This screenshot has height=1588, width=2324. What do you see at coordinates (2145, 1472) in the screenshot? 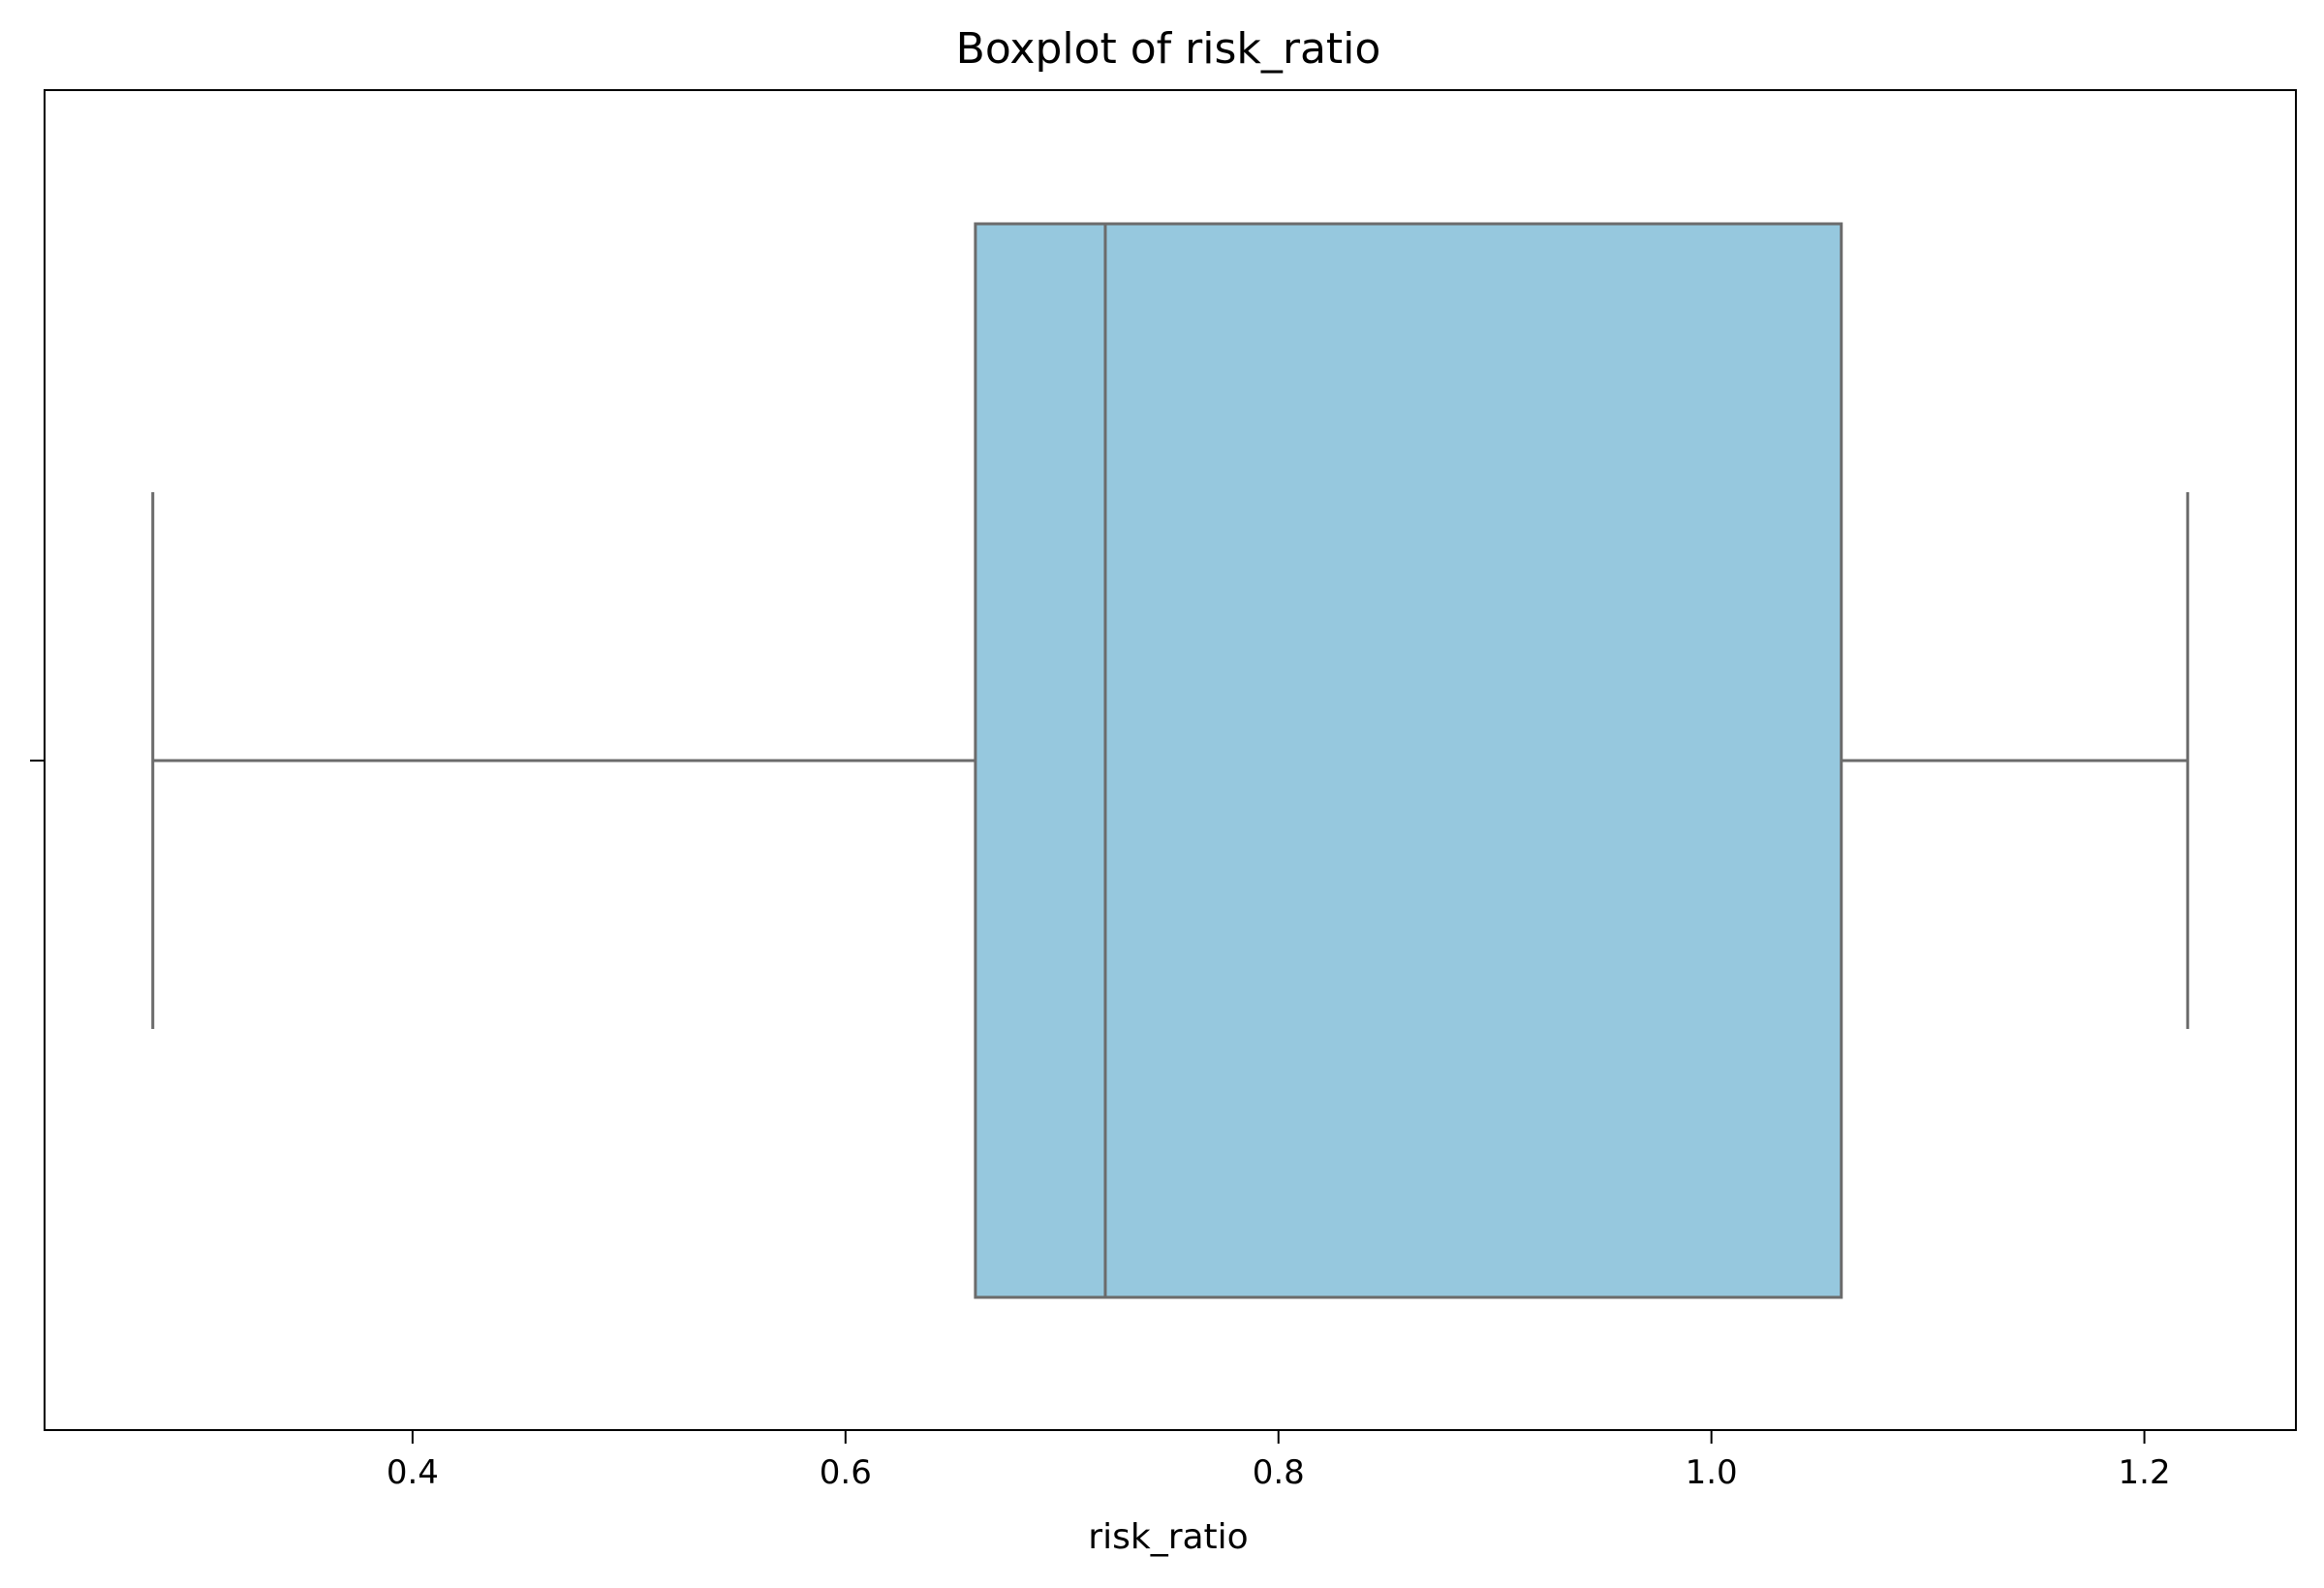
I see `x-tick-label: 1.2` at bounding box center [2145, 1472].